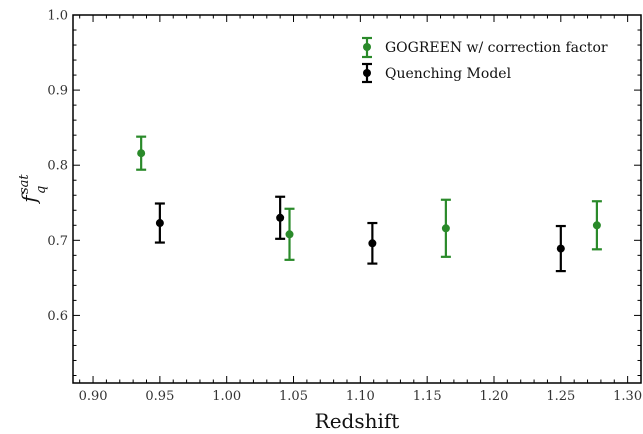 The height and width of the screenshot is (434, 643). I want to click on x-tick-label: 1.00, so click(226, 396).